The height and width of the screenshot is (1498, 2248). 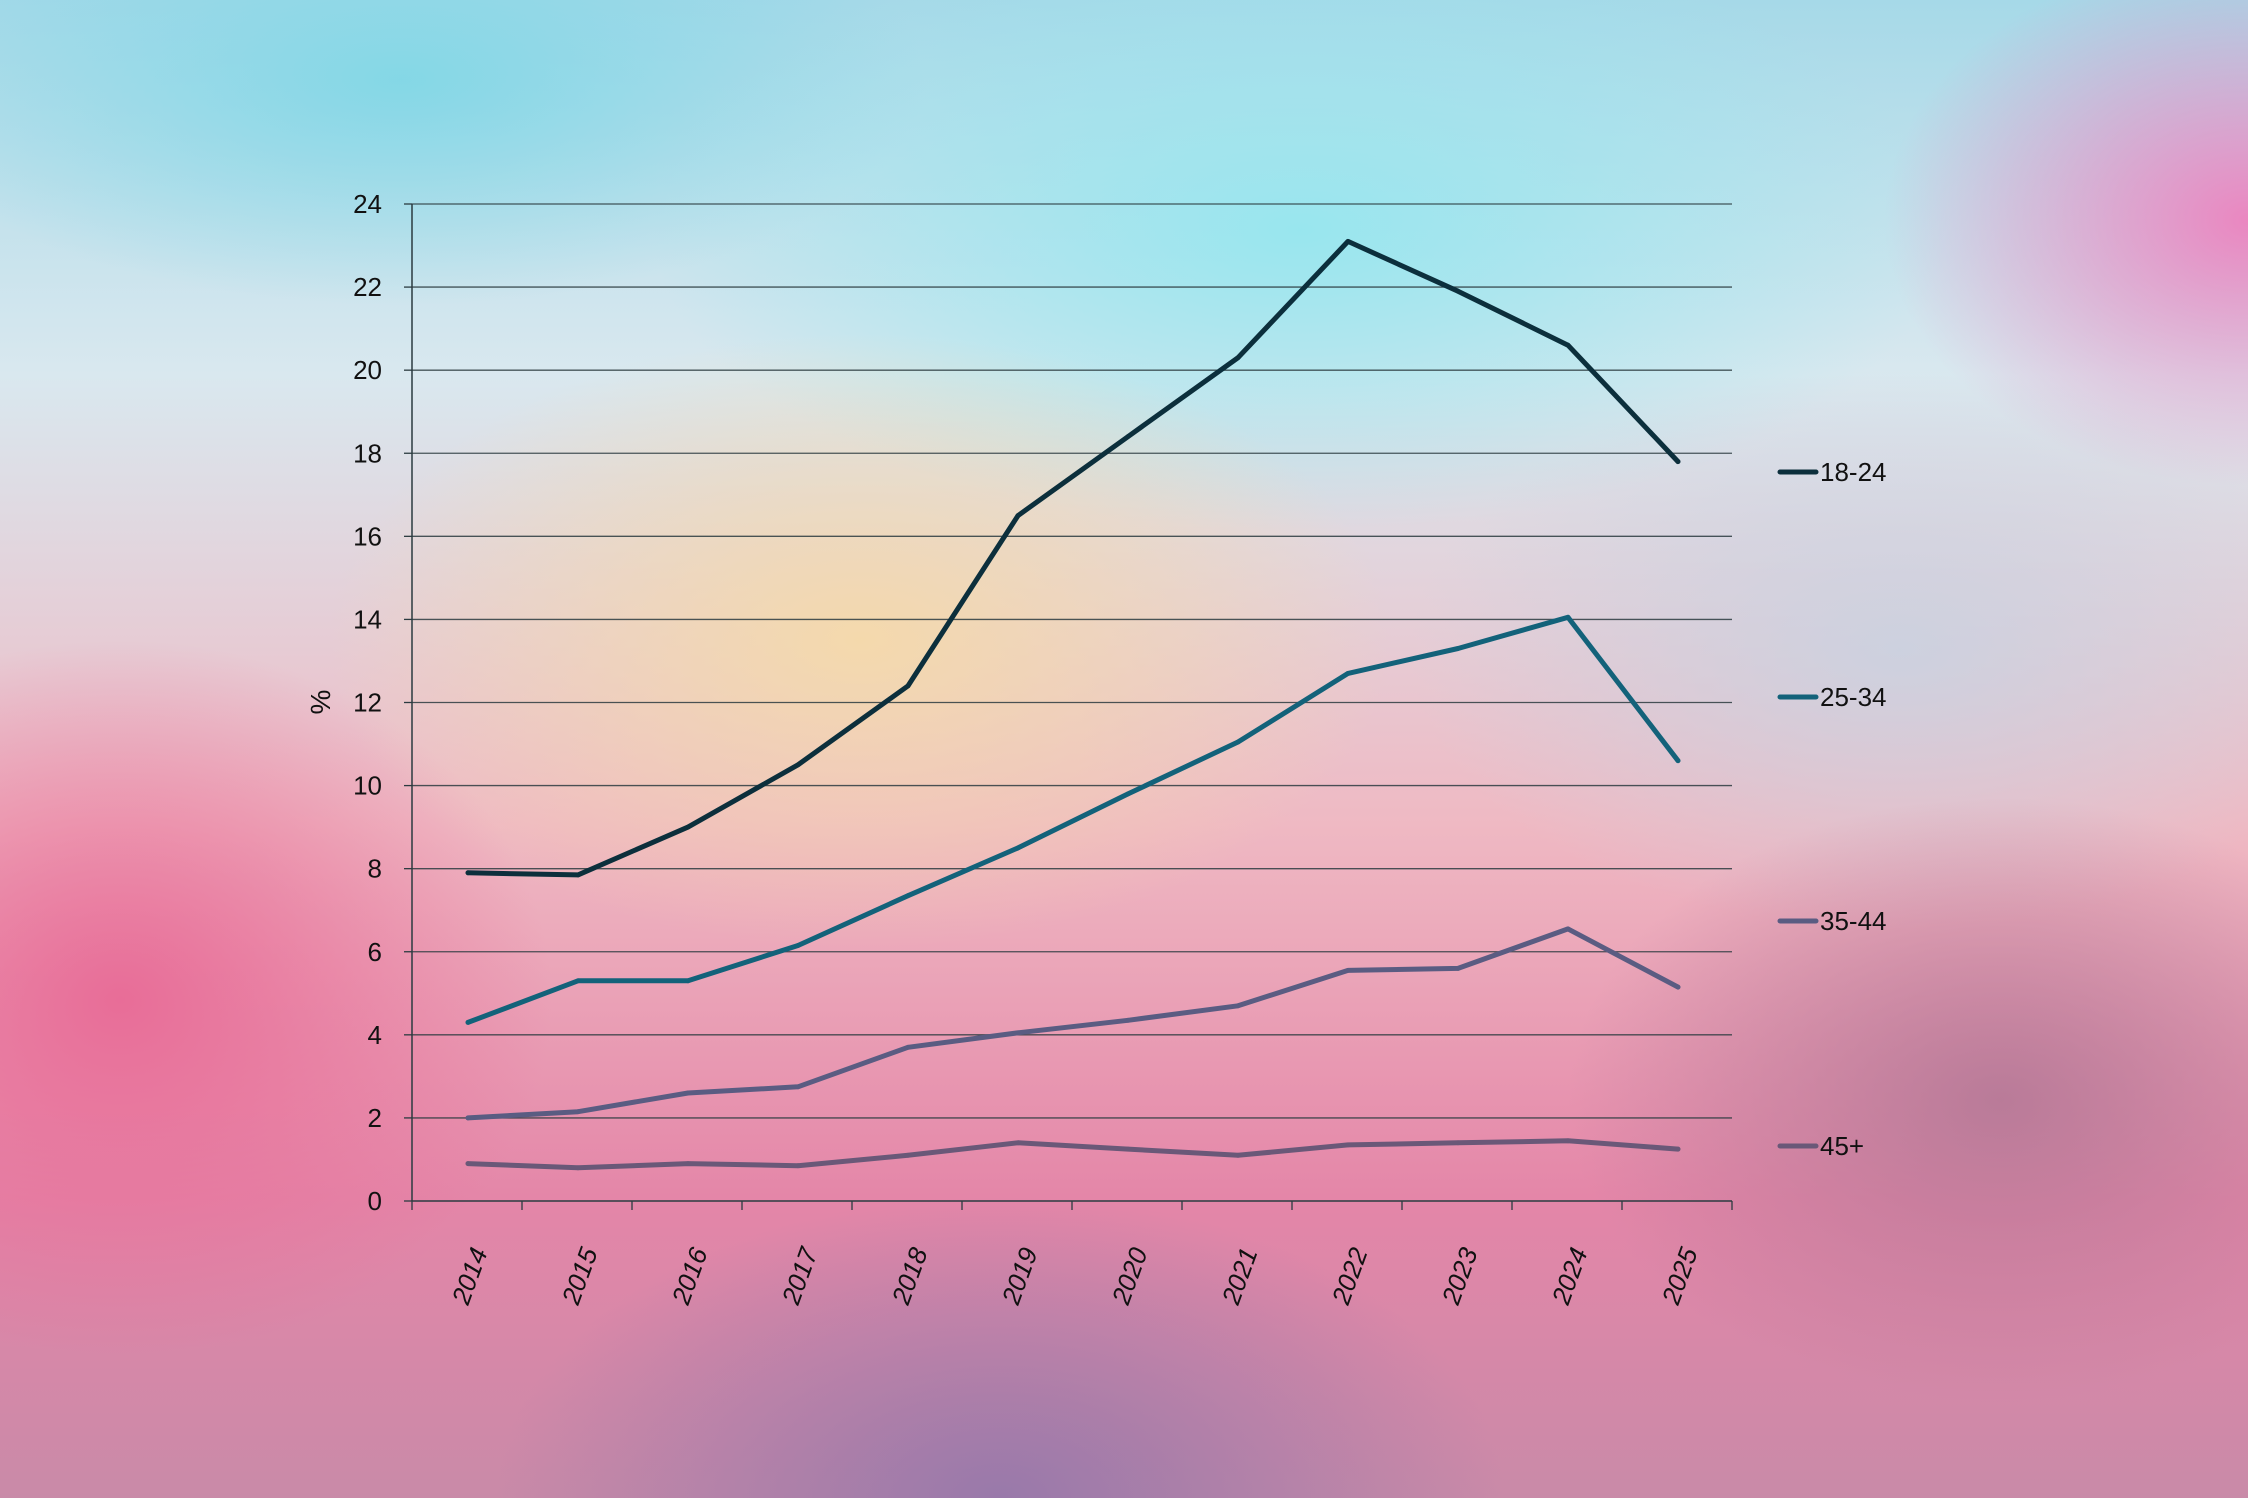 I want to click on y-tick-label: 8, so click(x=375, y=869).